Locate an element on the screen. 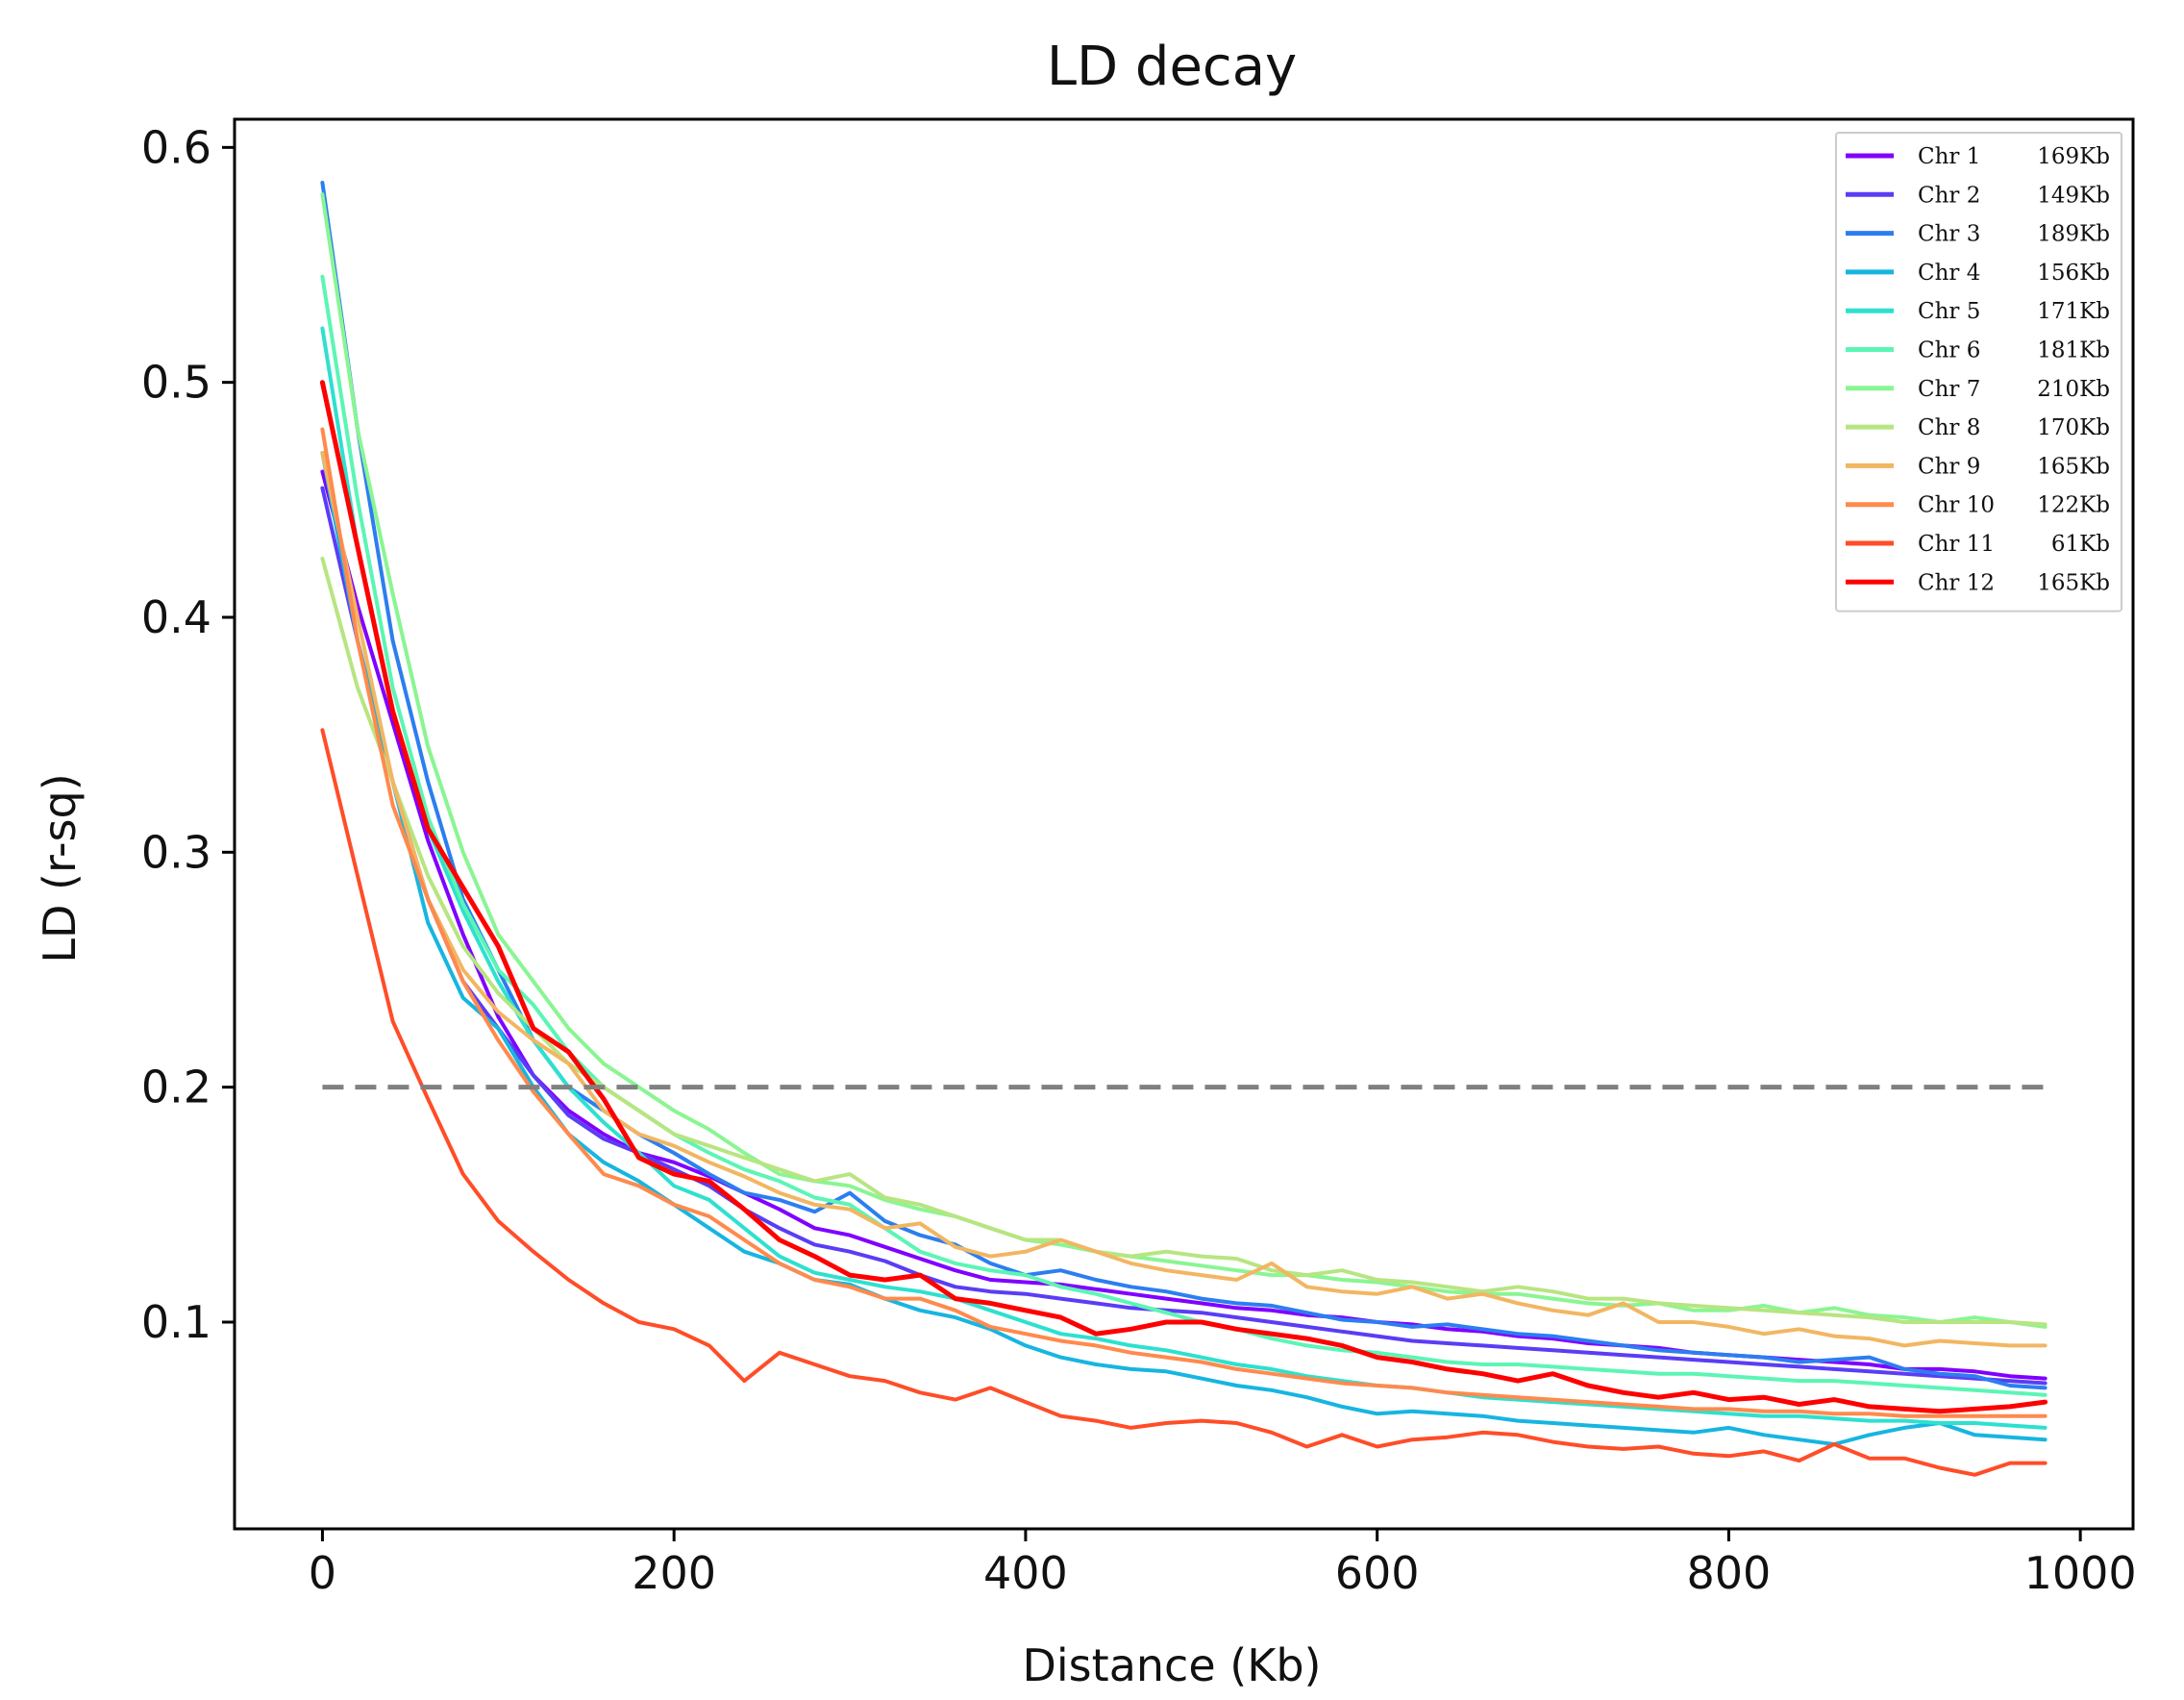  y-tick-label: 0.6 is located at coordinates (176, 147).